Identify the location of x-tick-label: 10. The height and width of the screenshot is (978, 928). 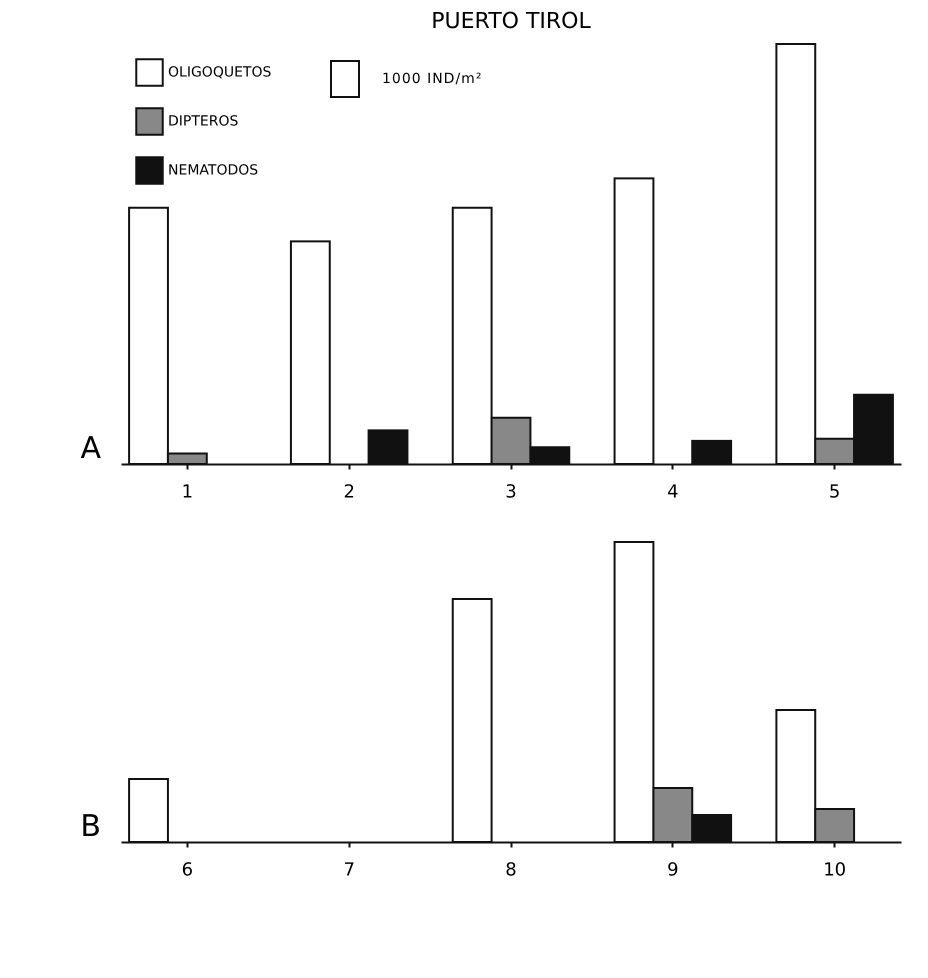
(834, 870).